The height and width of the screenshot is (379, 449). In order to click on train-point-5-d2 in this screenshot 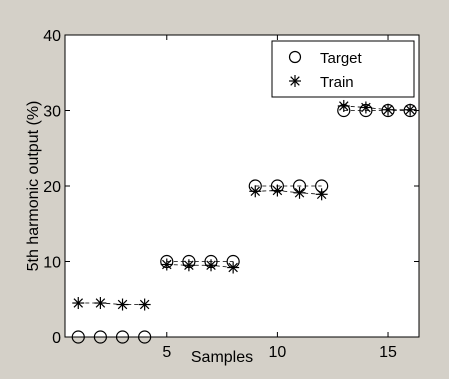, I will do `click(167, 264)`.